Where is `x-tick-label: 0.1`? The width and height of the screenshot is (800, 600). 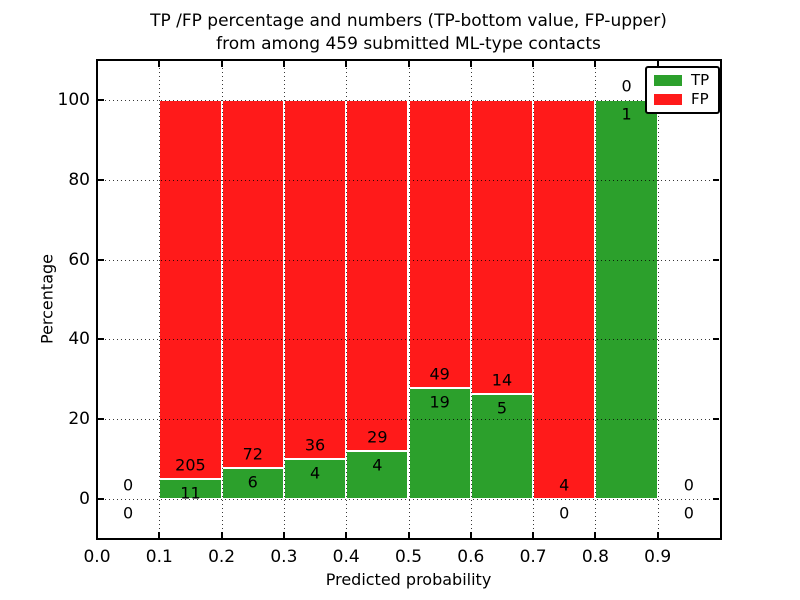
x-tick-label: 0.1 is located at coordinates (159, 557).